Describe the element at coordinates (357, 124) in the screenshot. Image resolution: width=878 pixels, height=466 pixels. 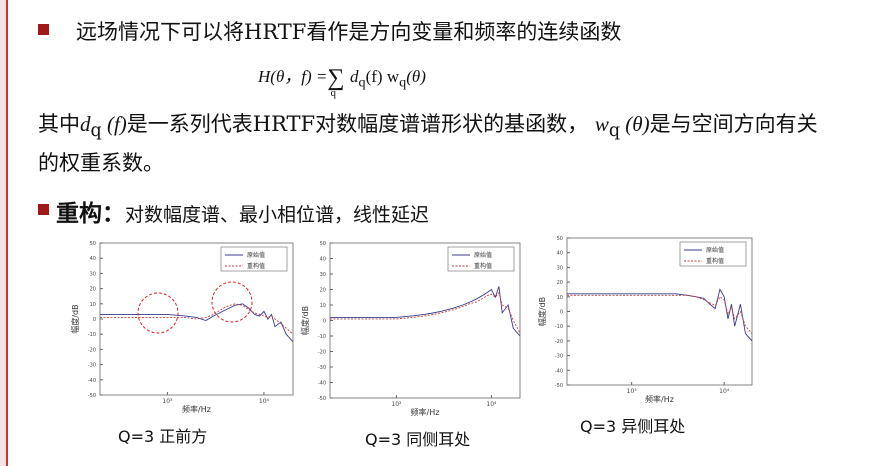
I see `text: 是一系列代表HRTF对数幅度谱谱形状的基函数，` at that location.